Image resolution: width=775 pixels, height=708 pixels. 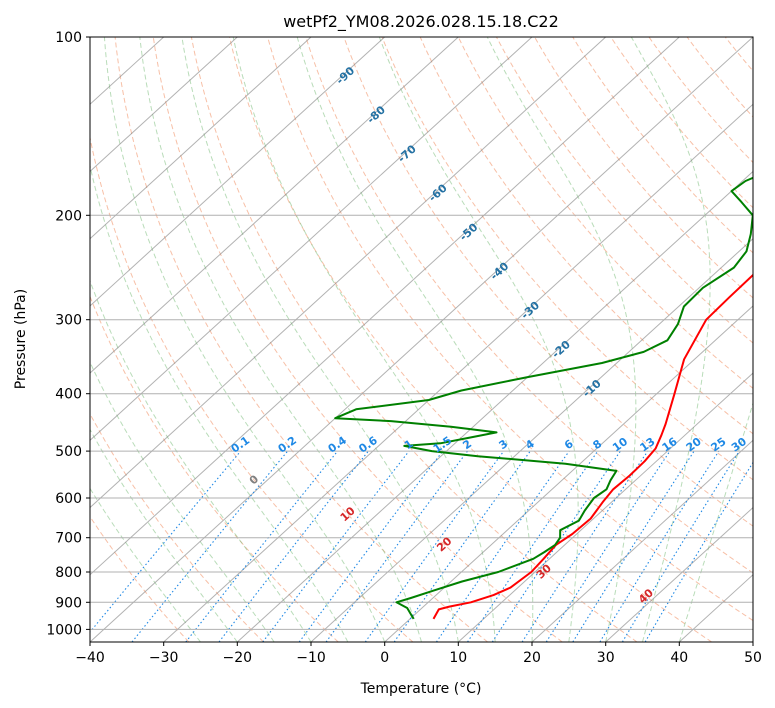 What do you see at coordinates (606, 658) in the screenshot?
I see `x-tick-label: 30` at bounding box center [606, 658].